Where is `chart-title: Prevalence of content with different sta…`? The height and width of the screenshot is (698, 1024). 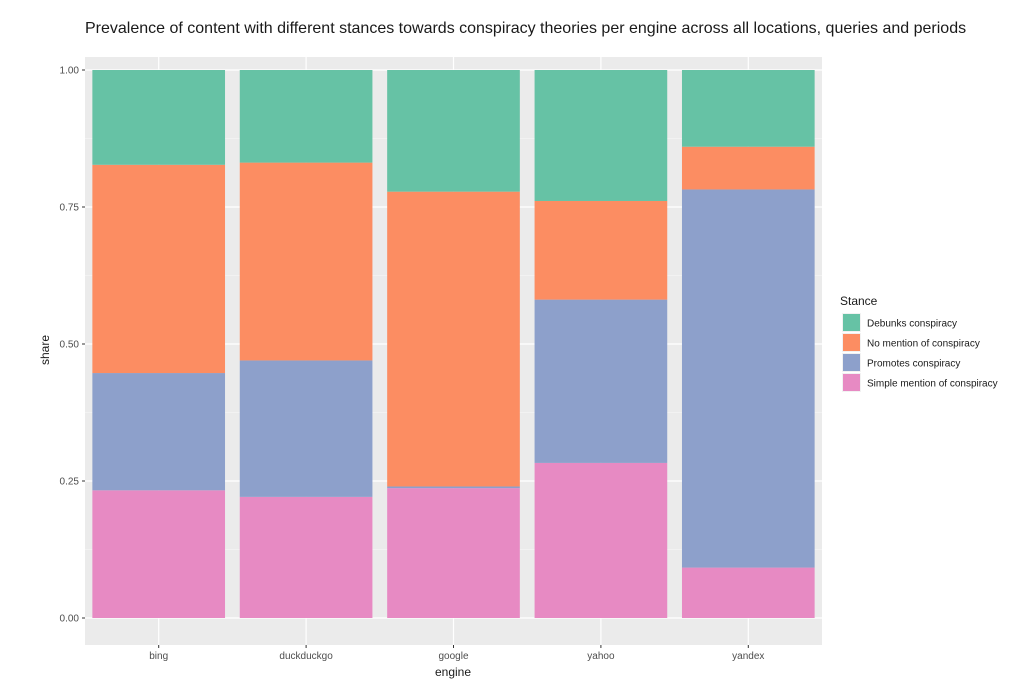
chart-title: Prevalence of content with different sta… is located at coordinates (525, 28).